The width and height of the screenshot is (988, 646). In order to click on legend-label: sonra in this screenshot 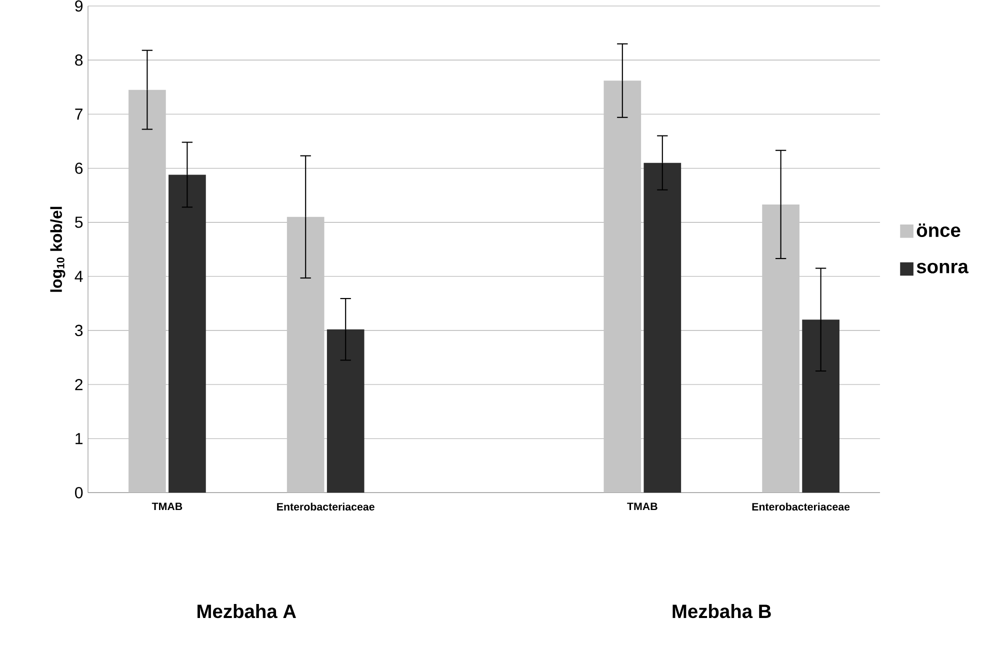, I will do `click(942, 268)`.